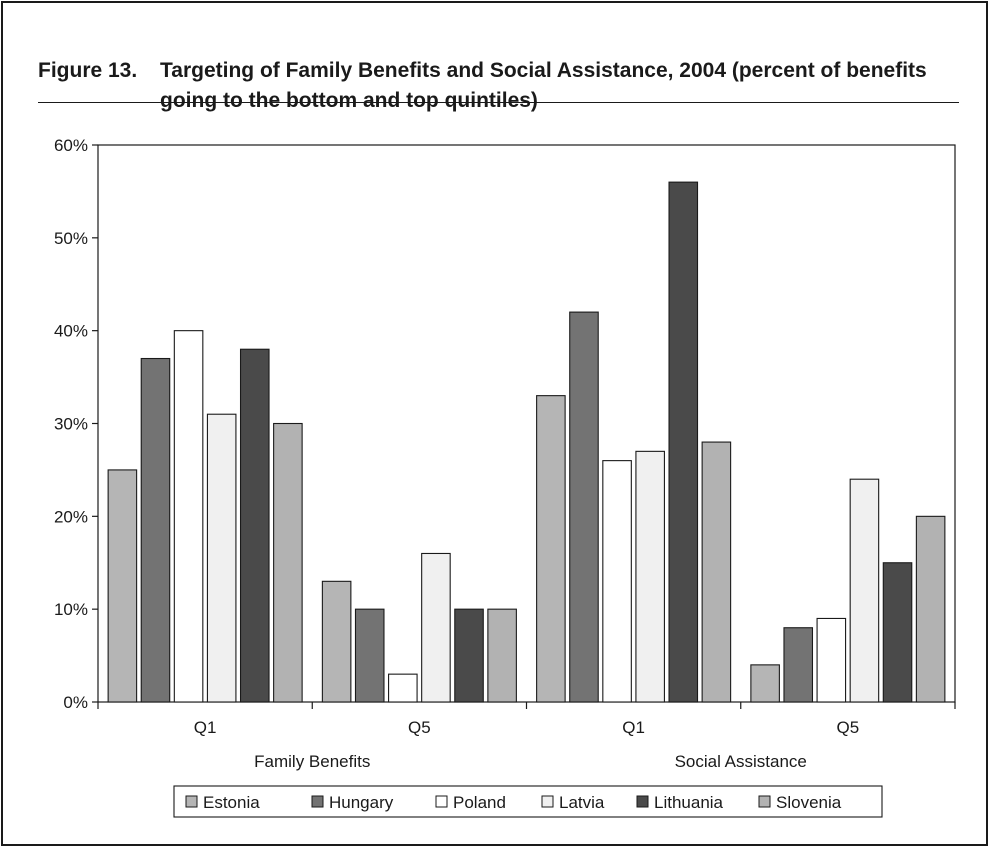 The image size is (991, 848). I want to click on y-tick-label: 20%, so click(71, 516).